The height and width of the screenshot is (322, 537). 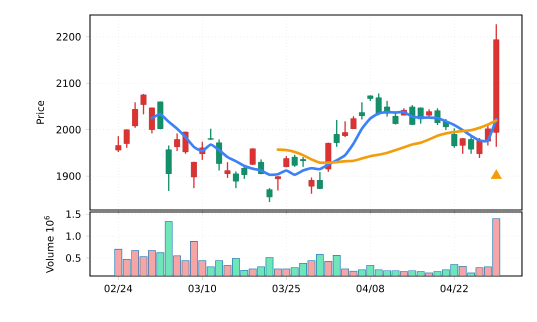 What do you see at coordinates (202, 289) in the screenshot?
I see `x-tick-label: 03/10` at bounding box center [202, 289].